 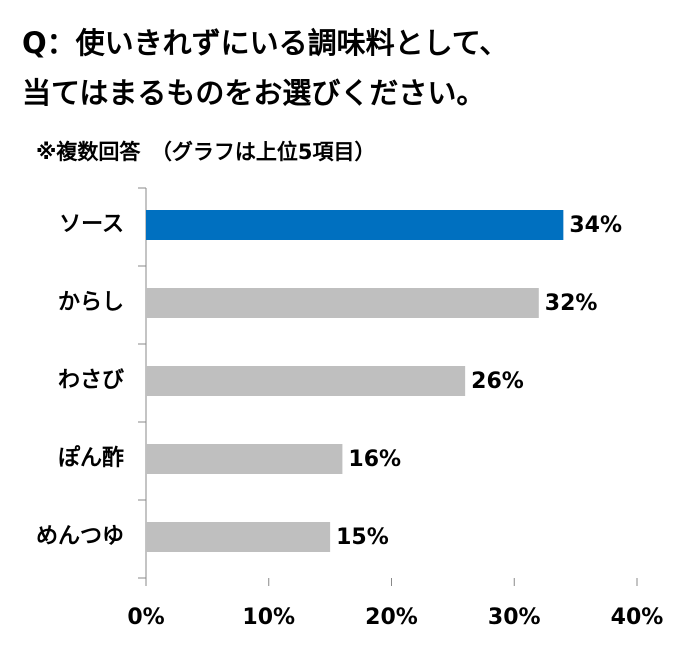 What do you see at coordinates (571, 303) in the screenshot?
I see `data-label: 32%` at bounding box center [571, 303].